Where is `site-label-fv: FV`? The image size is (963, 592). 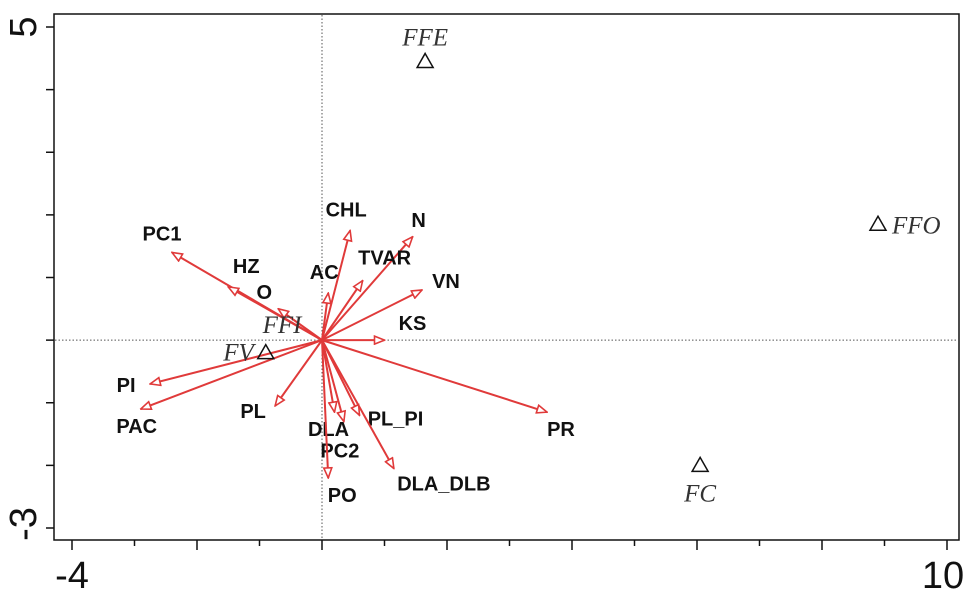
site-label-fv: FV is located at coordinates (239, 353).